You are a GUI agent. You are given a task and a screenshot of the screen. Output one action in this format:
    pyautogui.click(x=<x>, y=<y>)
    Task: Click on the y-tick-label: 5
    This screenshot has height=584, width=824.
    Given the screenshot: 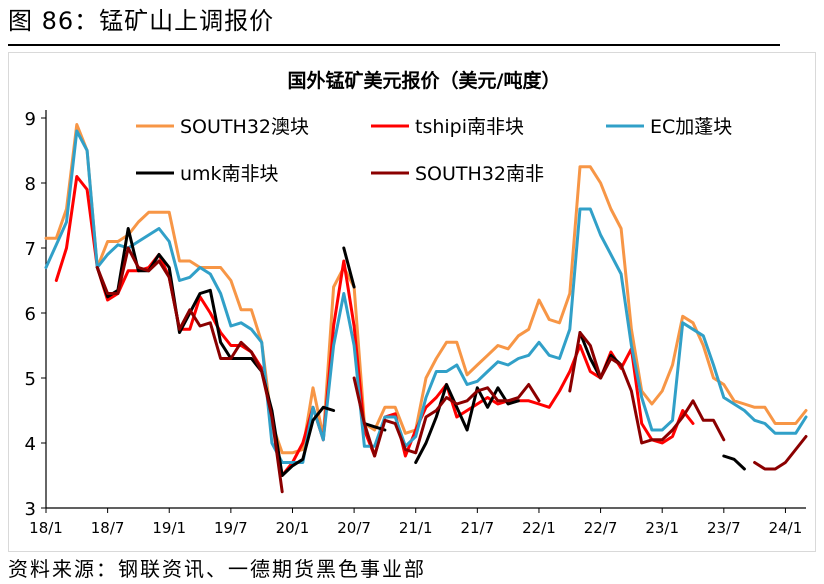 What is the action you would take?
    pyautogui.click(x=30, y=379)
    